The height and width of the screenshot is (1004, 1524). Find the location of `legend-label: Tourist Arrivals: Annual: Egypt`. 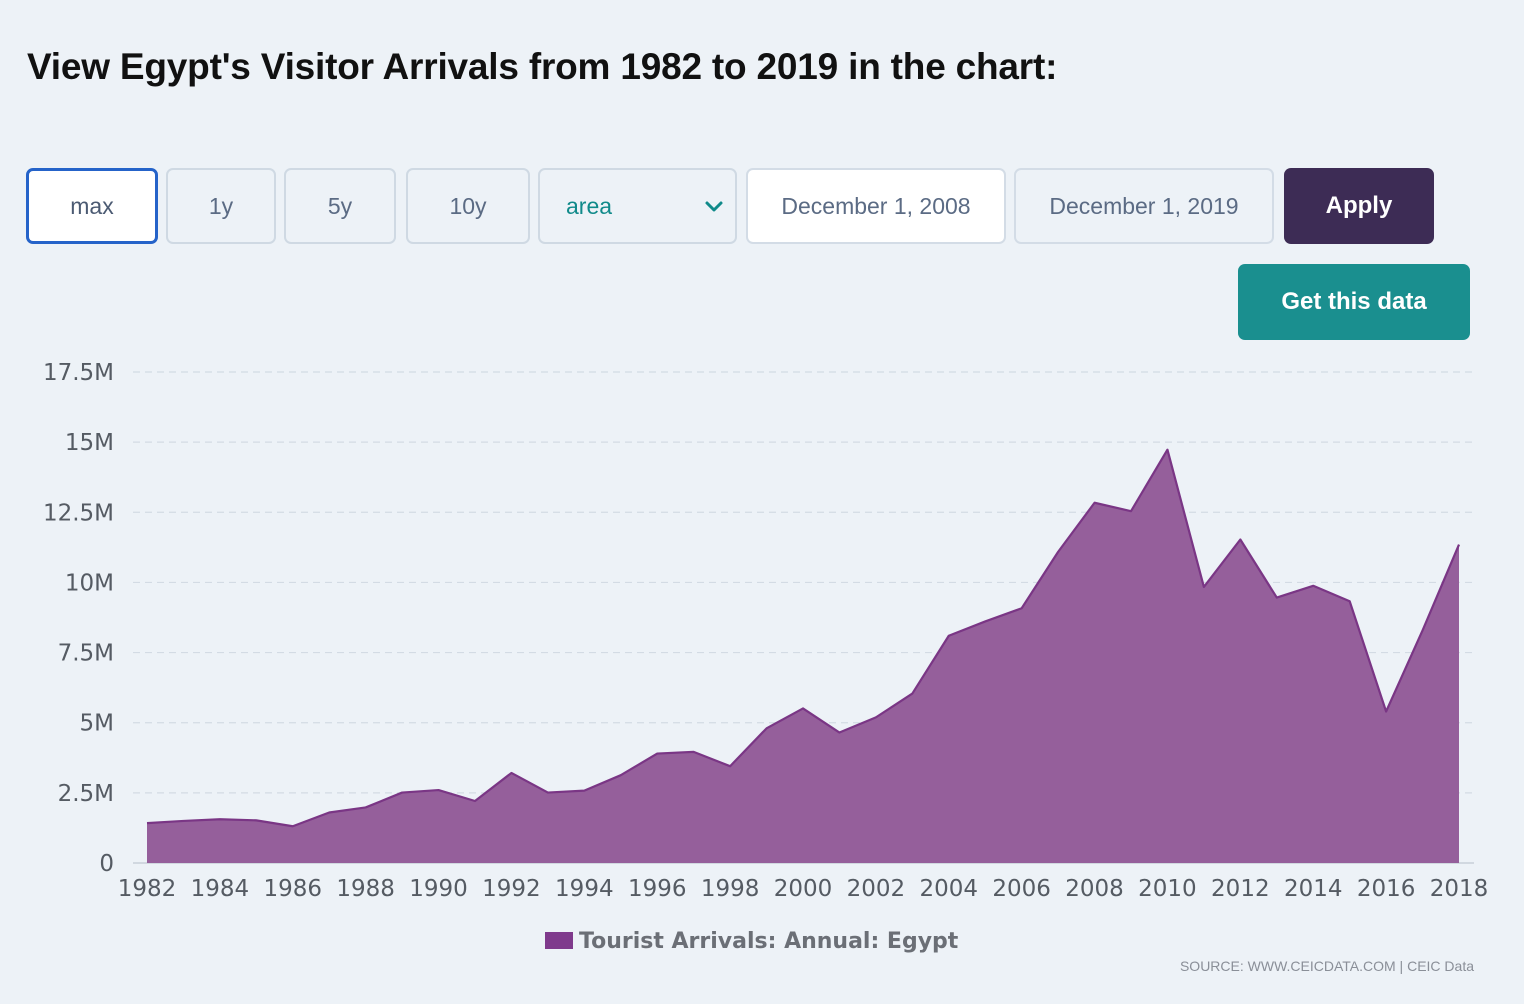

legend-label: Tourist Arrivals: Annual: Egypt is located at coordinates (769, 941).